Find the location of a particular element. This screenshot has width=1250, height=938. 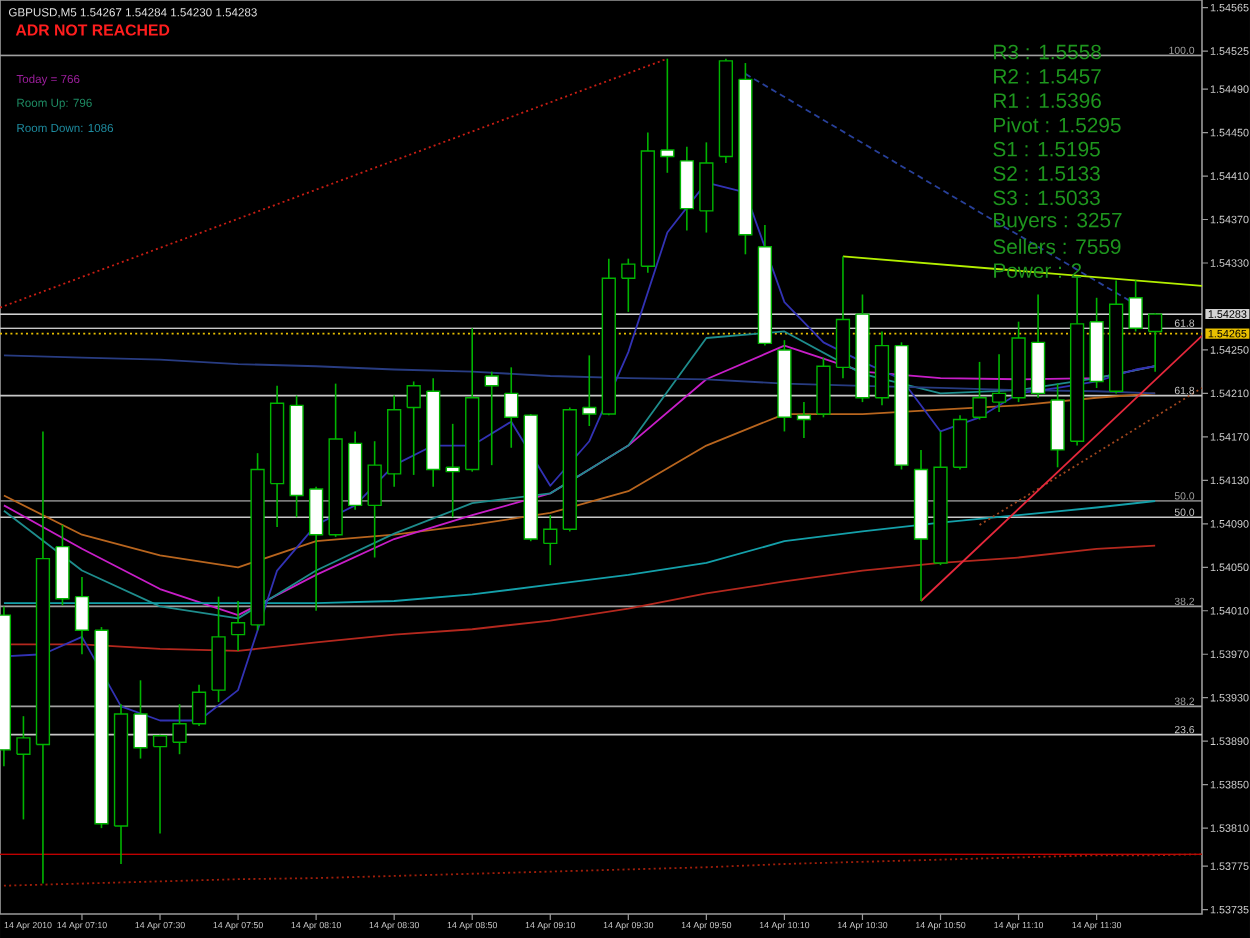

annotation: S3 : 1.5033 is located at coordinates (1046, 198).